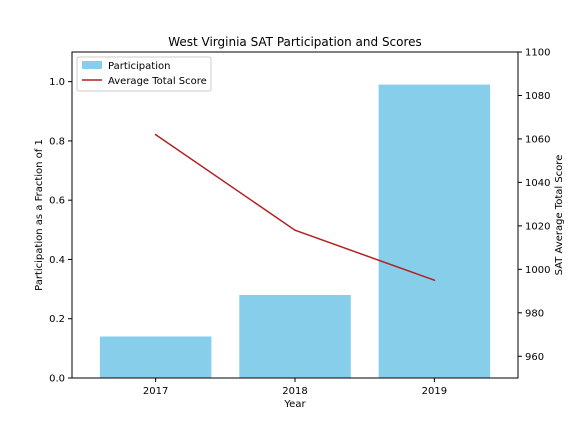 Image resolution: width=576 pixels, height=432 pixels. What do you see at coordinates (155, 357) in the screenshot?
I see `bar-2017` at bounding box center [155, 357].